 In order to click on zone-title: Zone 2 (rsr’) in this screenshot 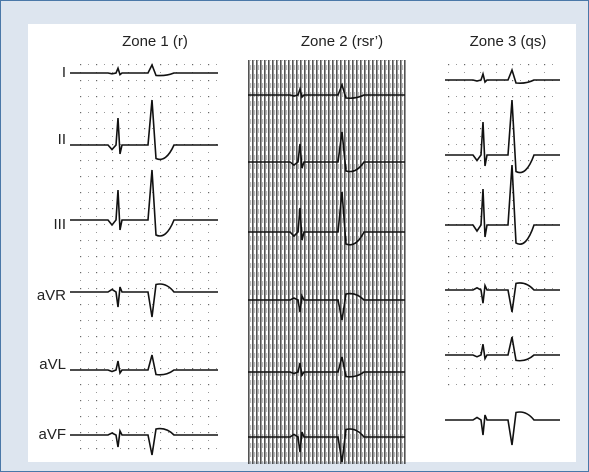, I will do `click(342, 41)`.